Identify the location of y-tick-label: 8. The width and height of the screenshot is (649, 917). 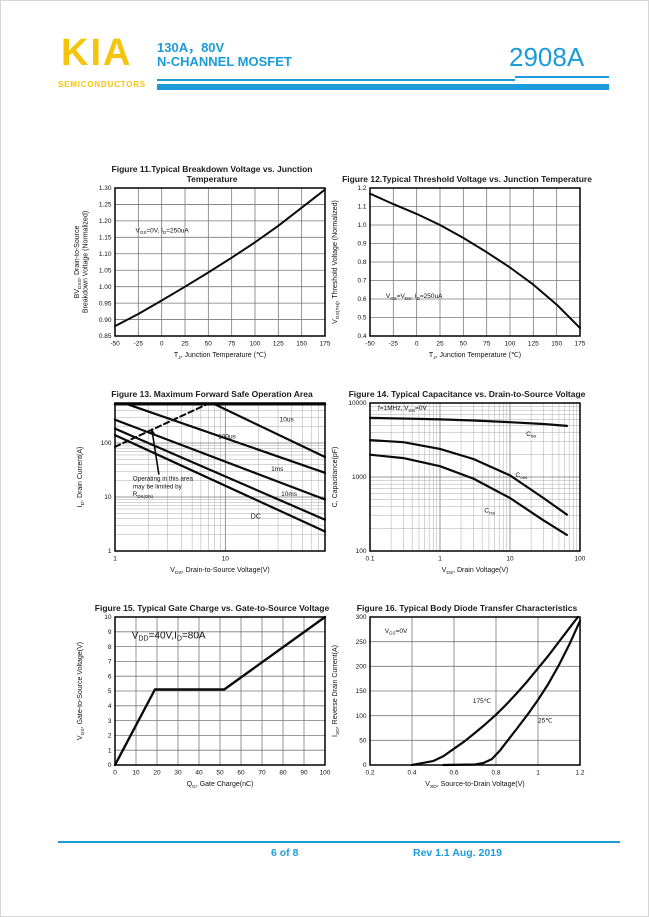
(110, 647).